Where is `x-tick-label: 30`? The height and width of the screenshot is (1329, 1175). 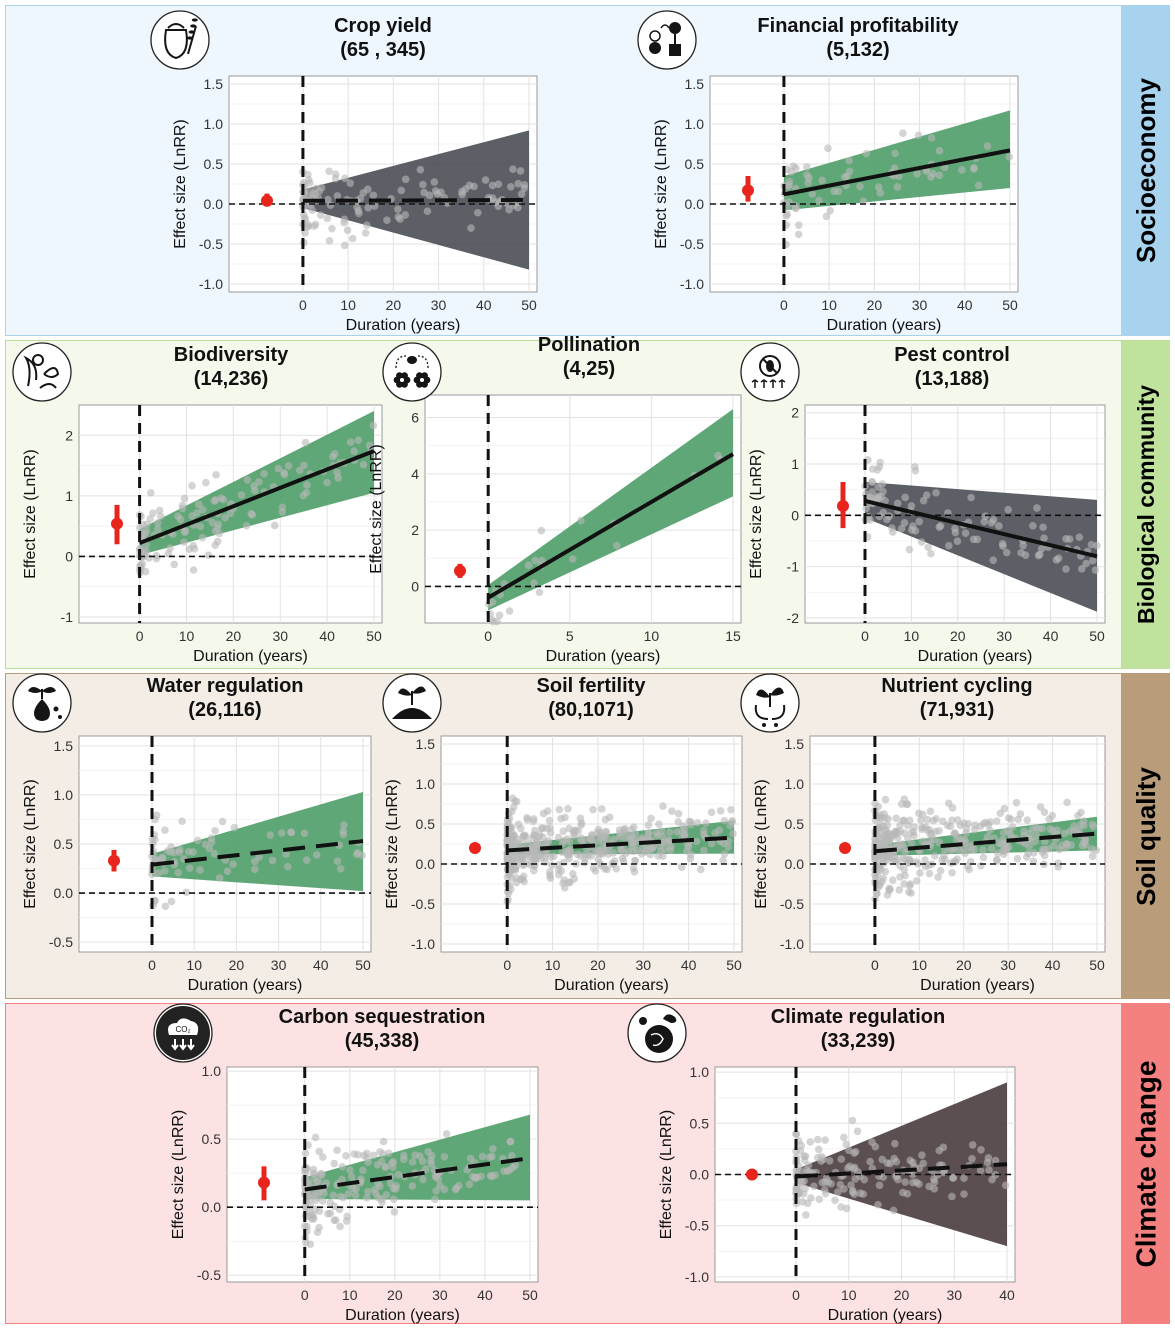
x-tick-label: 30 is located at coordinates (1008, 965).